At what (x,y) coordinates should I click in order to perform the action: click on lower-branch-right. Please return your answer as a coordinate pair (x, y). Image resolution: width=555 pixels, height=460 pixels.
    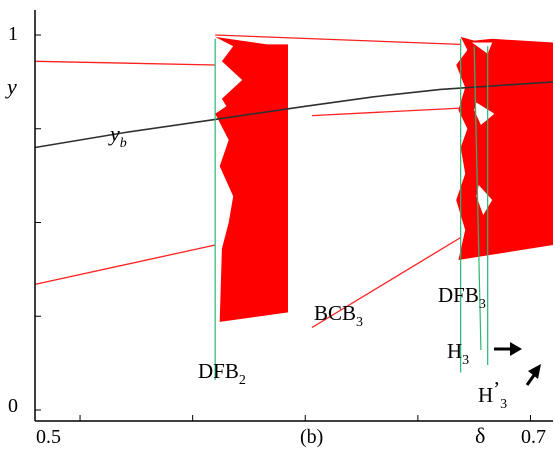
    Looking at the image, I should click on (386, 282).